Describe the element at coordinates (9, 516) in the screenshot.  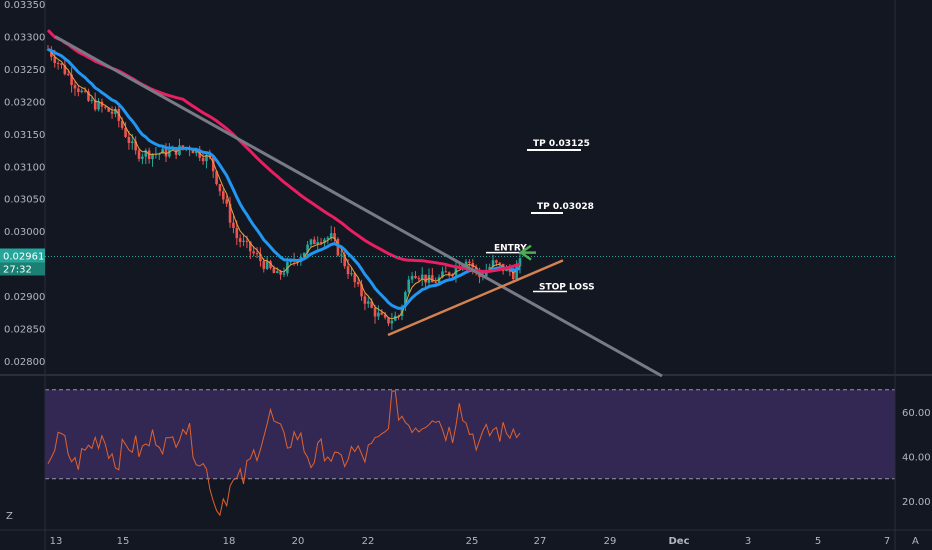
I see `left-corner-label: Z` at that location.